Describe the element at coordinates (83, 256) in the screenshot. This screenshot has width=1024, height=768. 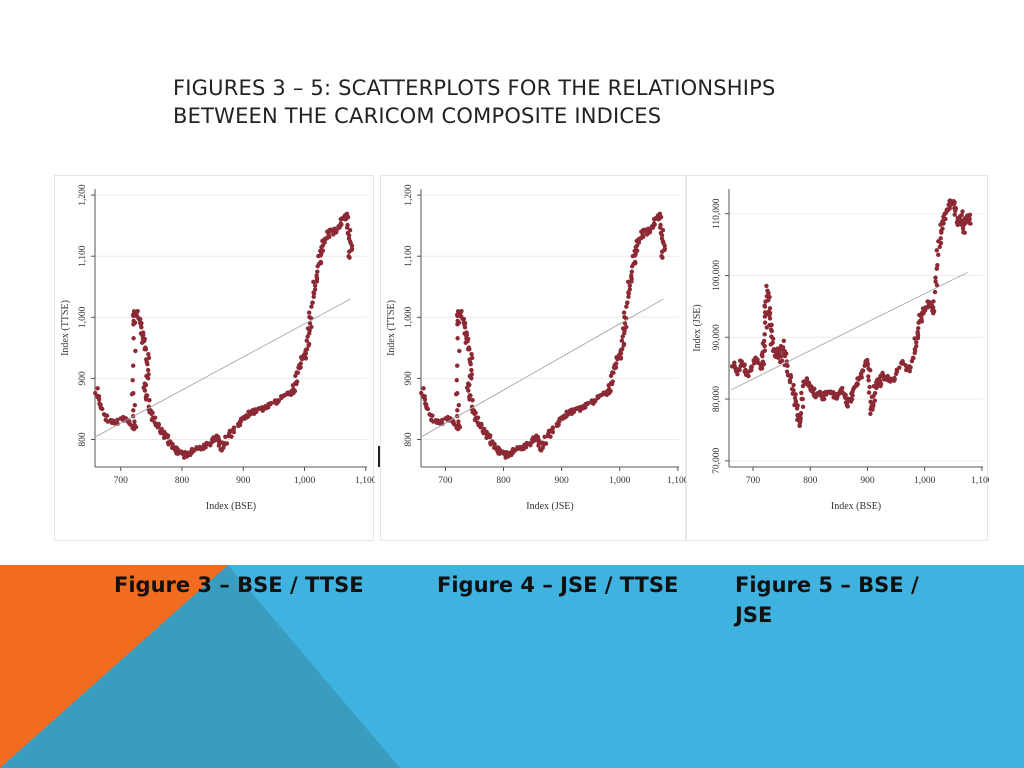
I see `y-tick-label: 1,100` at that location.